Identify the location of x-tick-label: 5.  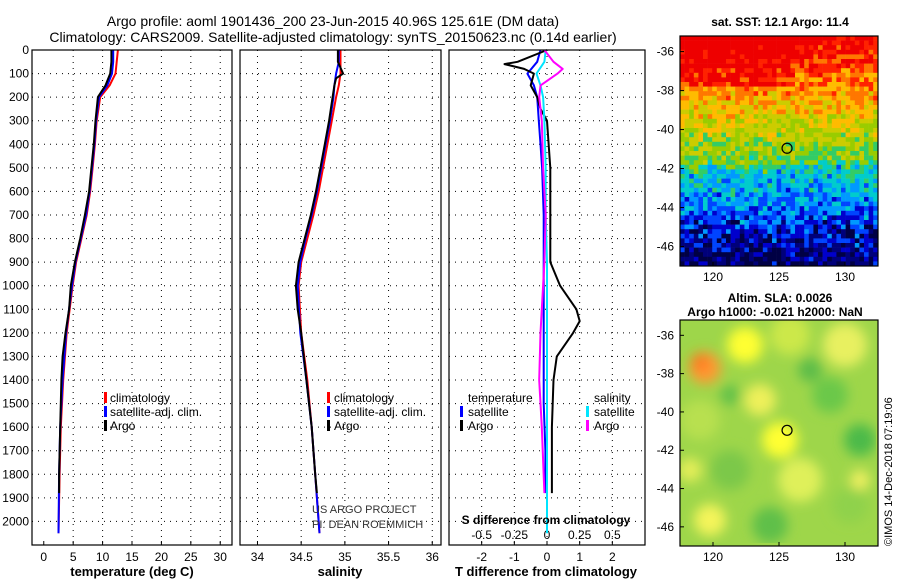
(73, 557).